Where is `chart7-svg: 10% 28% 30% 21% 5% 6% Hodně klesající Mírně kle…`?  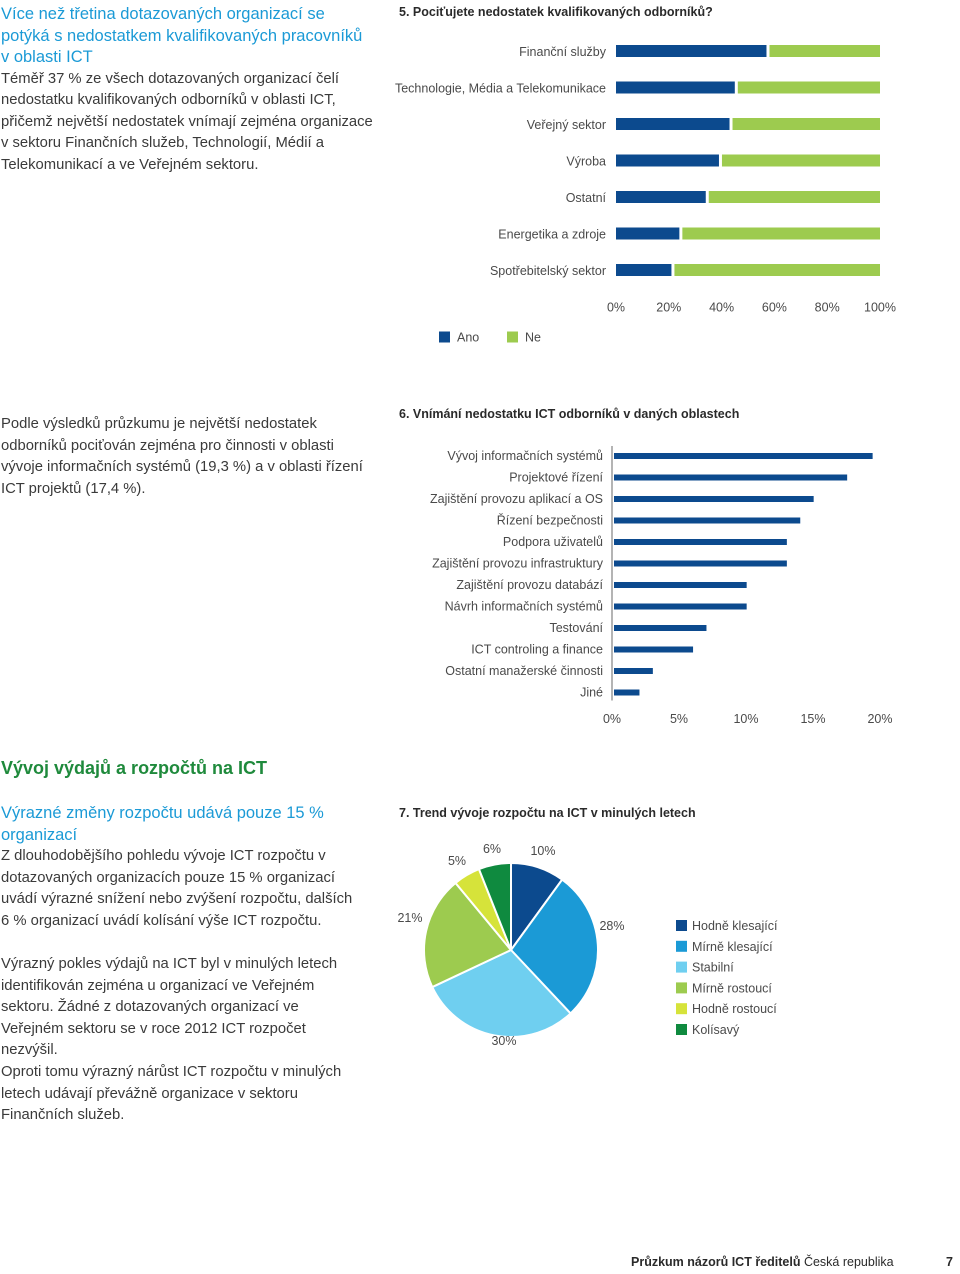
chart7-svg: 10% 28% 30% 21% 5% 6% Hodně klesající Mírně kle… is located at coordinates (587, 945).